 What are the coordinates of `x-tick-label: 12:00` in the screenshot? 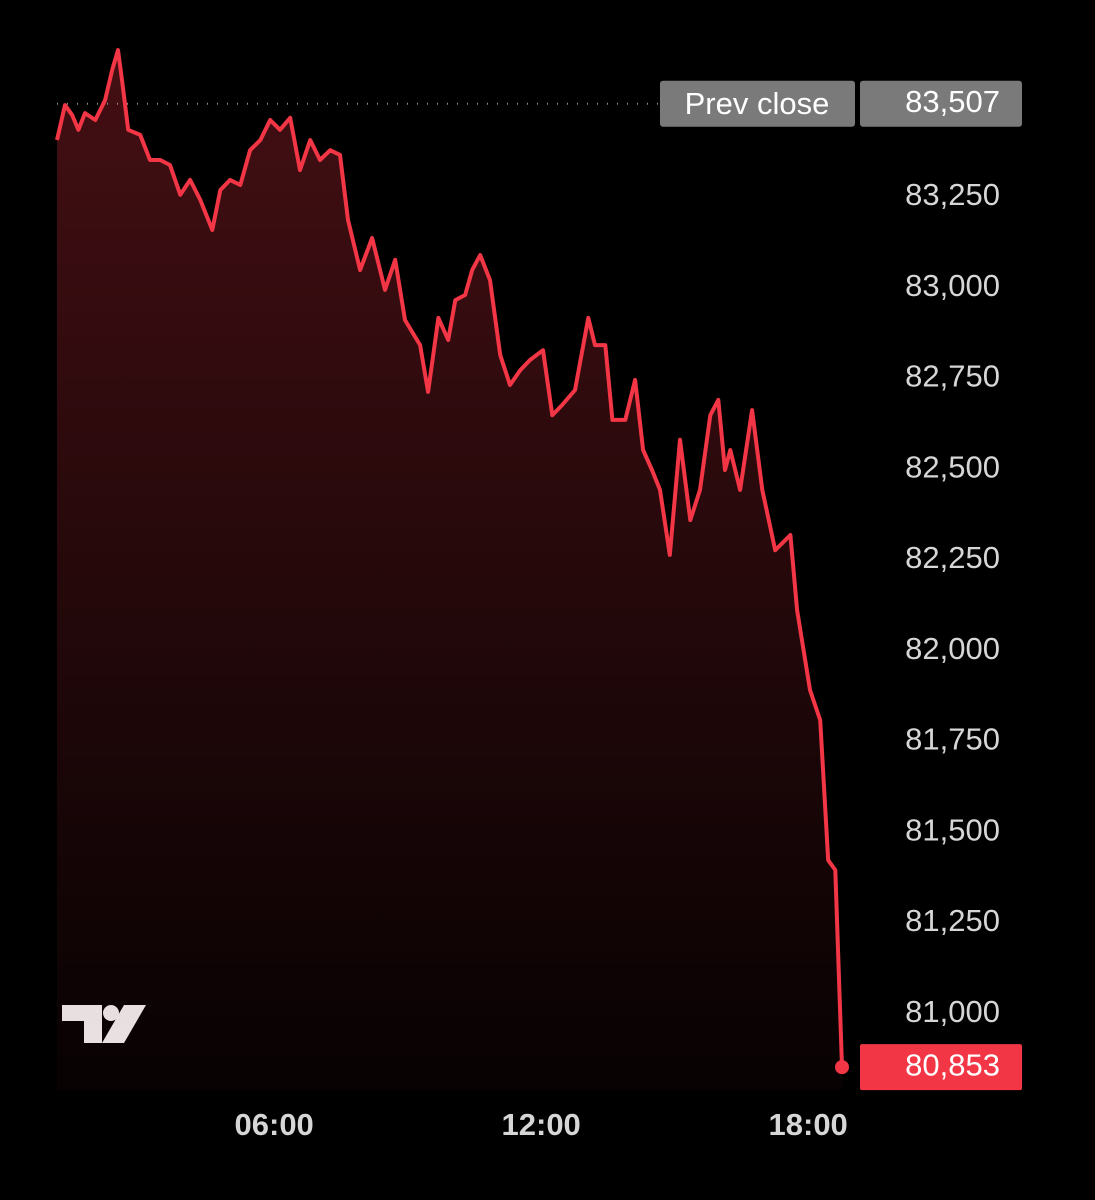 It's located at (541, 1124).